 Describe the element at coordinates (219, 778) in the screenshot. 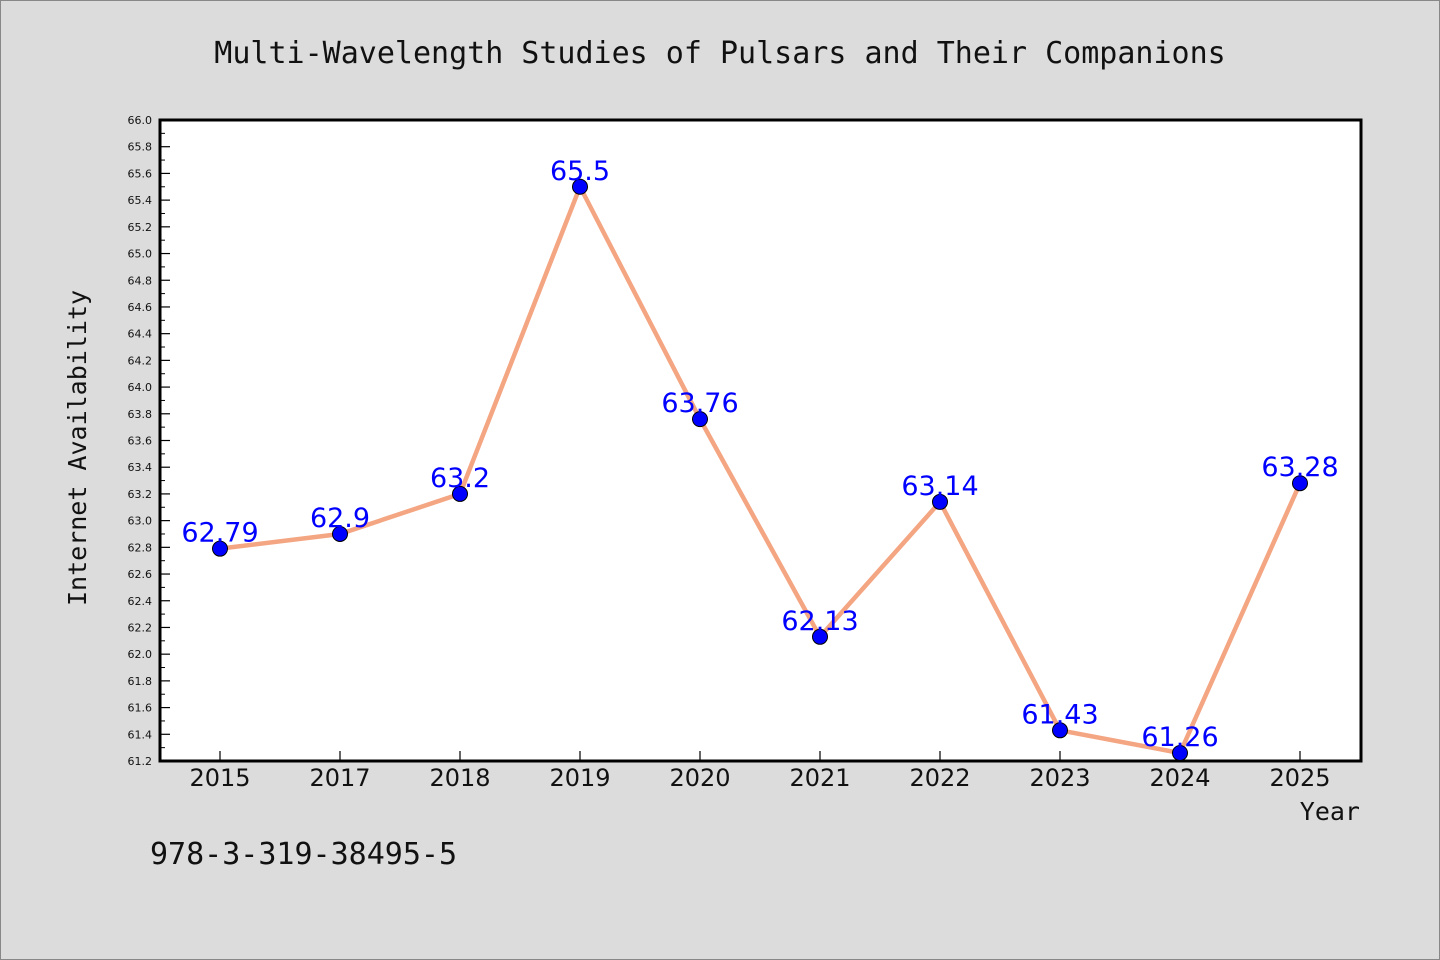

I see `x-tick-label: 2015` at that location.